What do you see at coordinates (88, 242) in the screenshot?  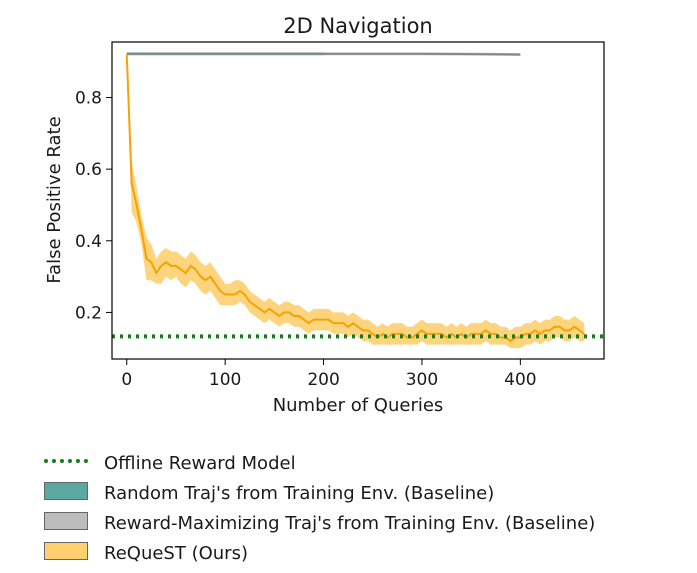 I see `y-tick-label: 0.4` at bounding box center [88, 242].